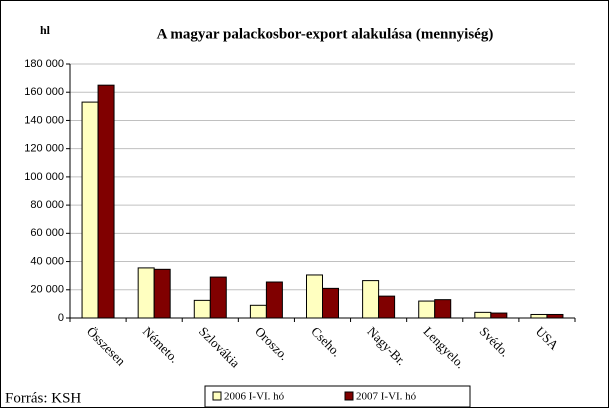 This screenshot has height=409, width=610. I want to click on legend-label: 2007 I-VI. hó, so click(386, 397).